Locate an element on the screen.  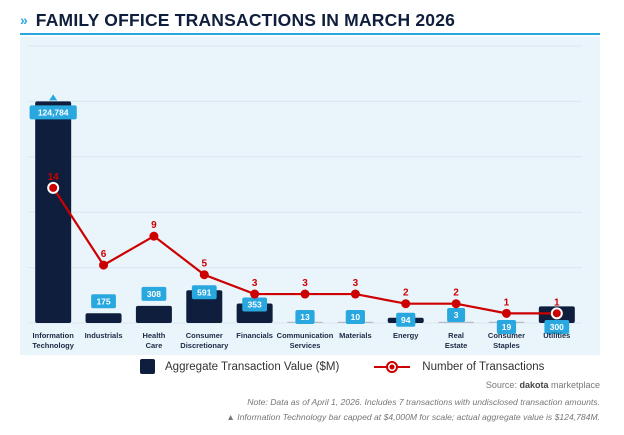
bar-value-label: 591 is located at coordinates (204, 292).